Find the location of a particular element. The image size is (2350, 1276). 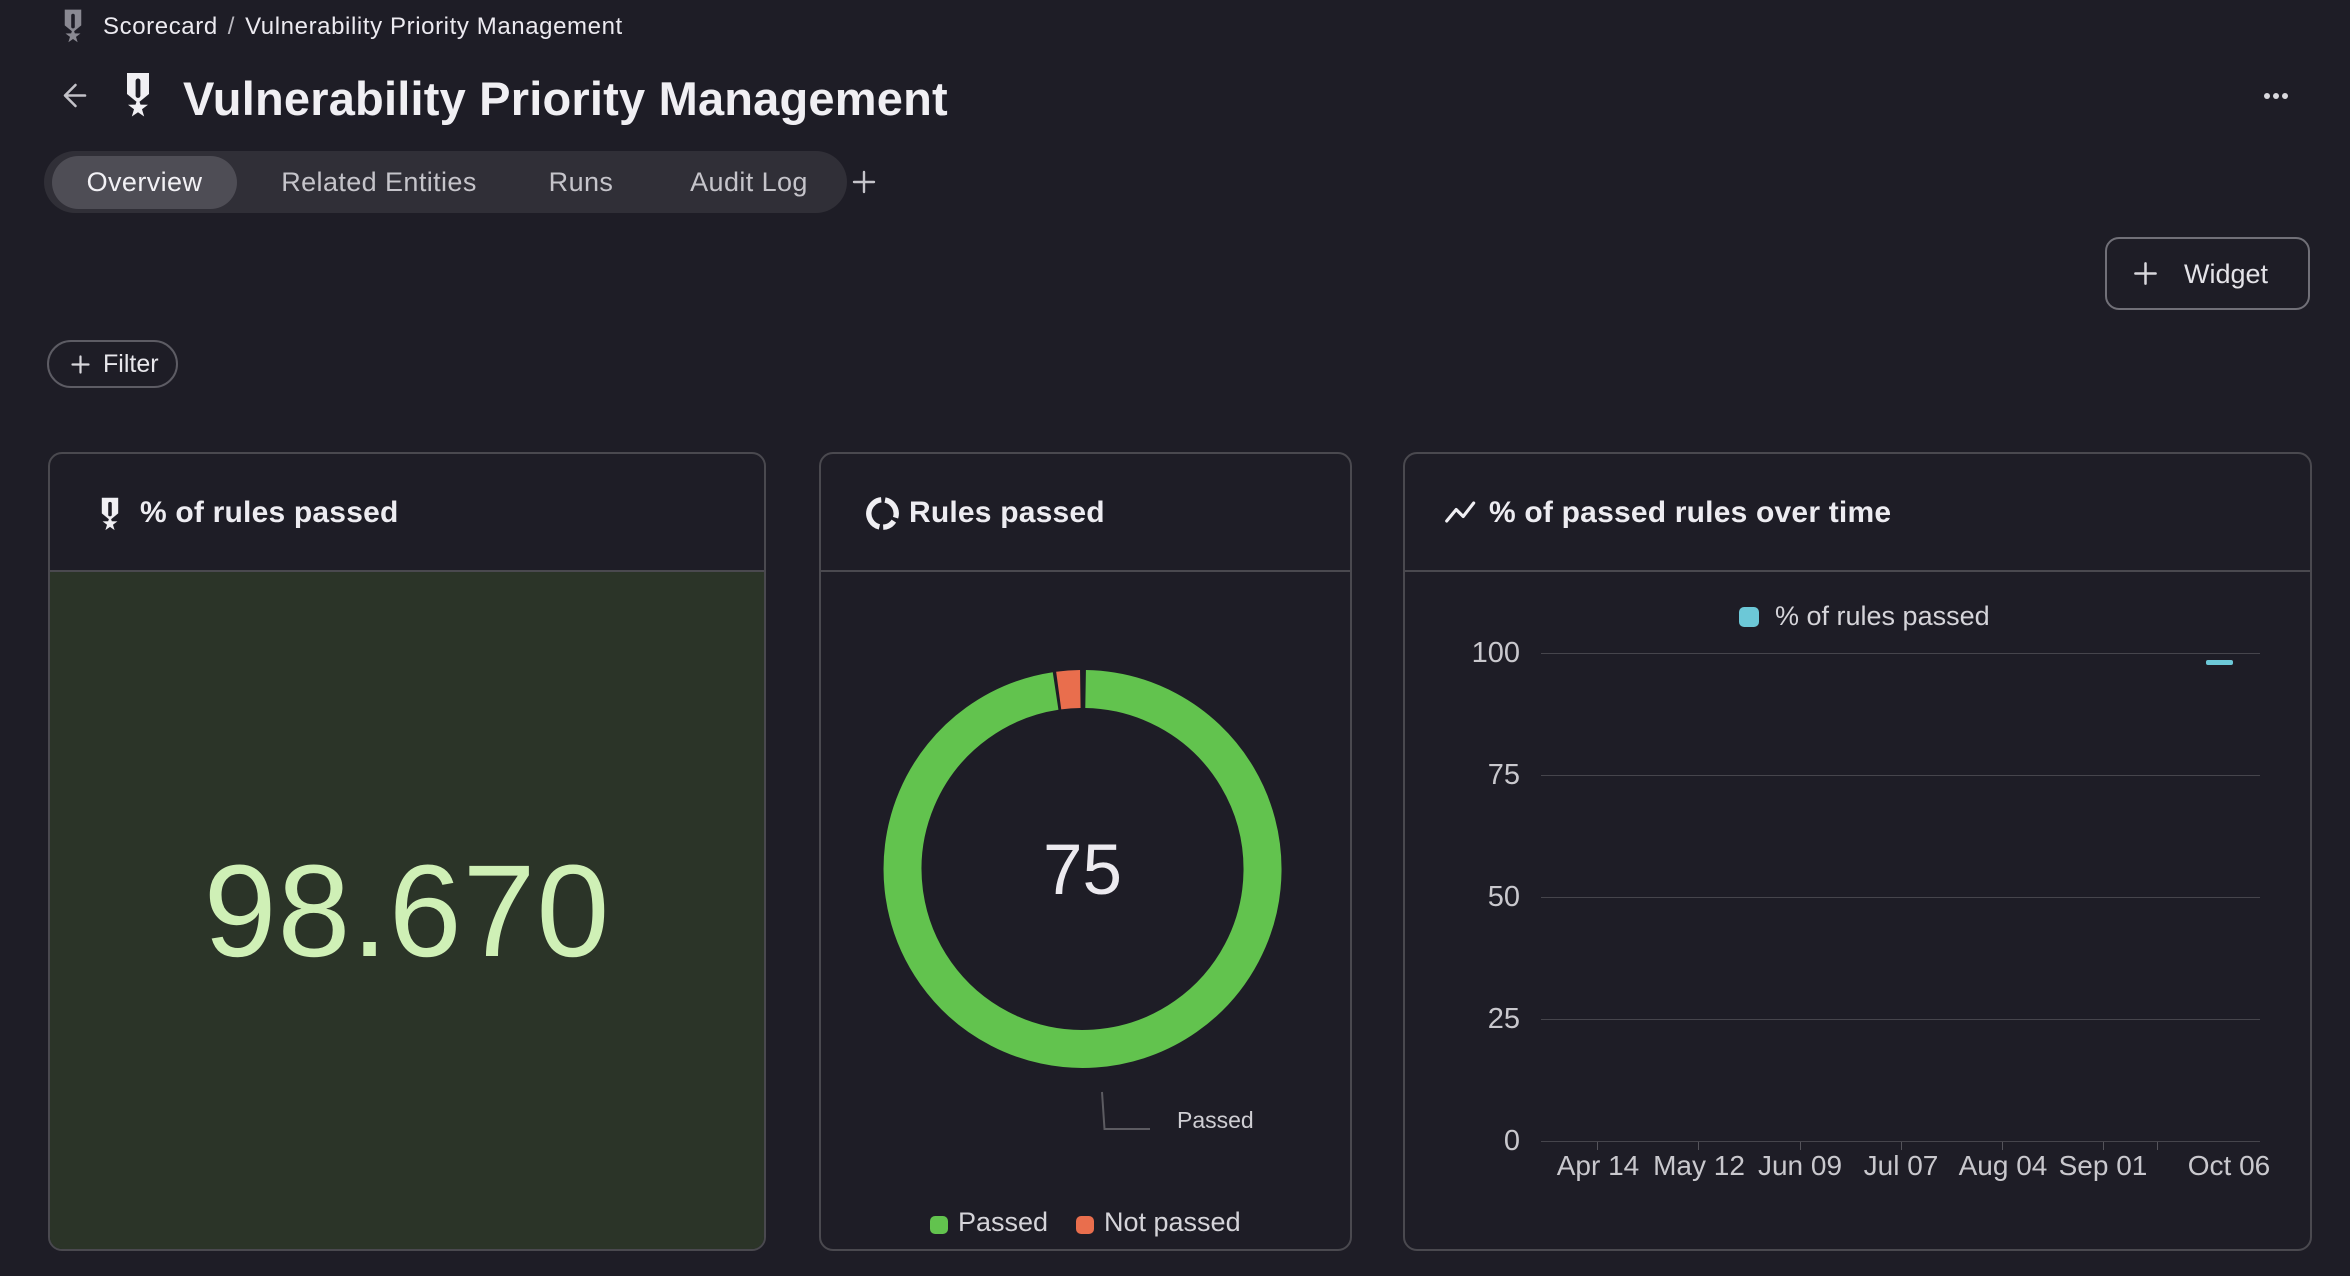

svg-text: 75 is located at coordinates (1082, 870).